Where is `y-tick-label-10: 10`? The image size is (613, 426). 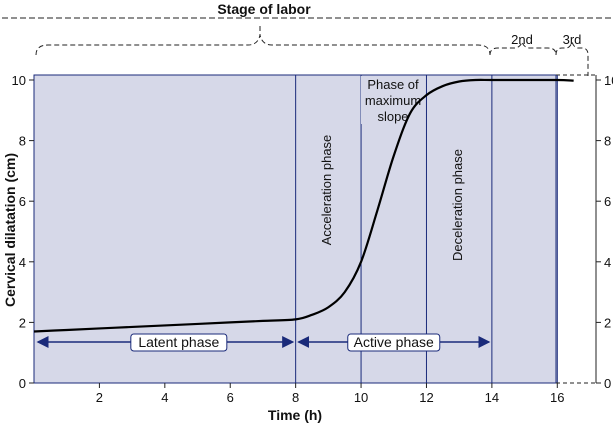 y-tick-label-10: 10 is located at coordinates (19, 80).